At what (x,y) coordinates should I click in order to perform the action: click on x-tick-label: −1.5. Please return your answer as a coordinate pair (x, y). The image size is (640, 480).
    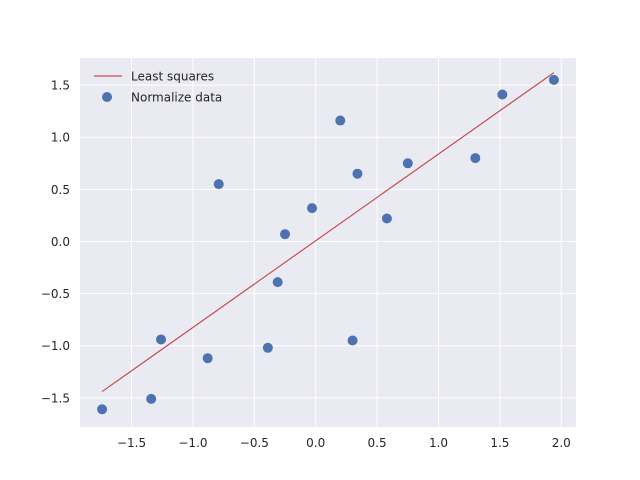
    Looking at the image, I should click on (131, 443).